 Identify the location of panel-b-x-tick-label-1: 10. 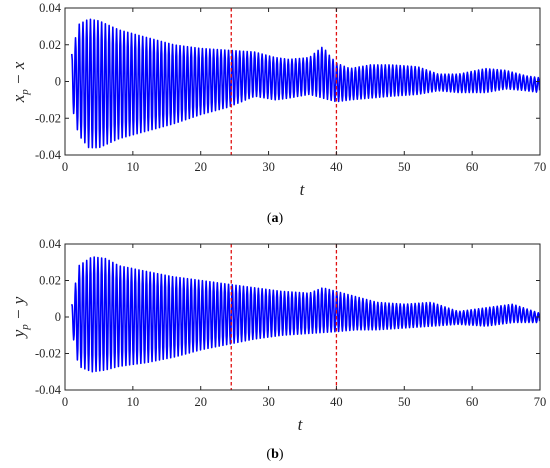
(133, 402).